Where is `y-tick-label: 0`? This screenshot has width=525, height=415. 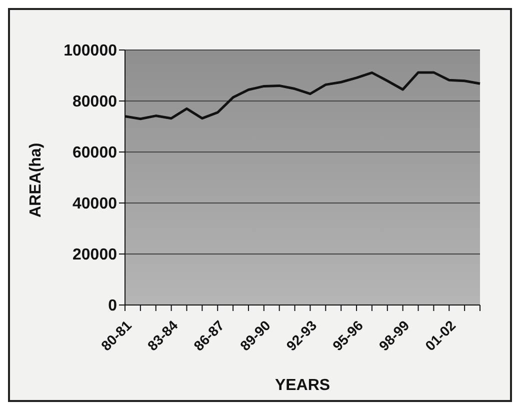 y-tick-label: 0 is located at coordinates (113, 306).